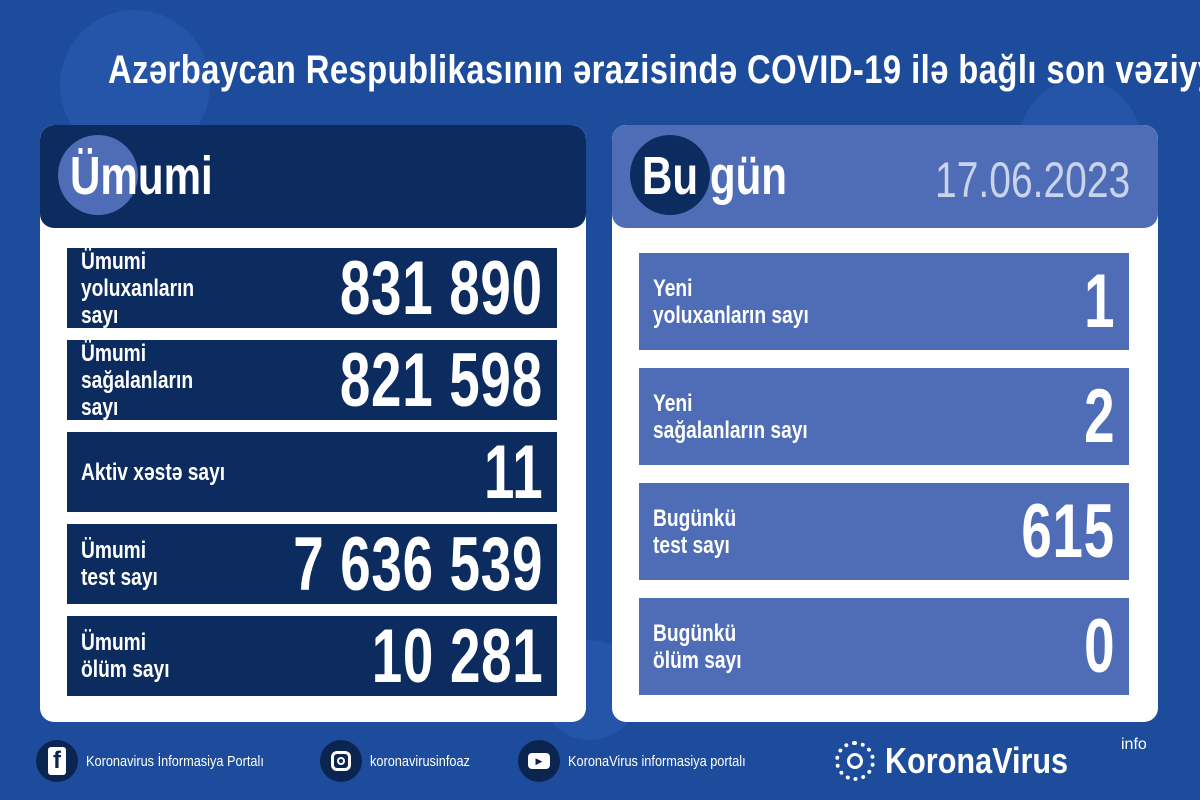 The width and height of the screenshot is (1200, 800). I want to click on stat-value: 7 636 539, so click(418, 564).